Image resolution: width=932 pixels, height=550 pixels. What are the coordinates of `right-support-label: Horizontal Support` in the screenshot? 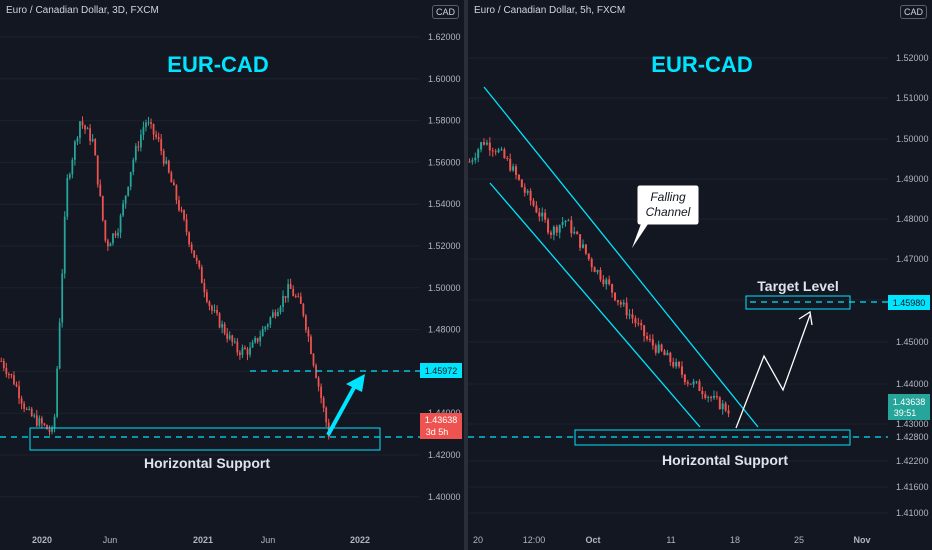 It's located at (725, 460).